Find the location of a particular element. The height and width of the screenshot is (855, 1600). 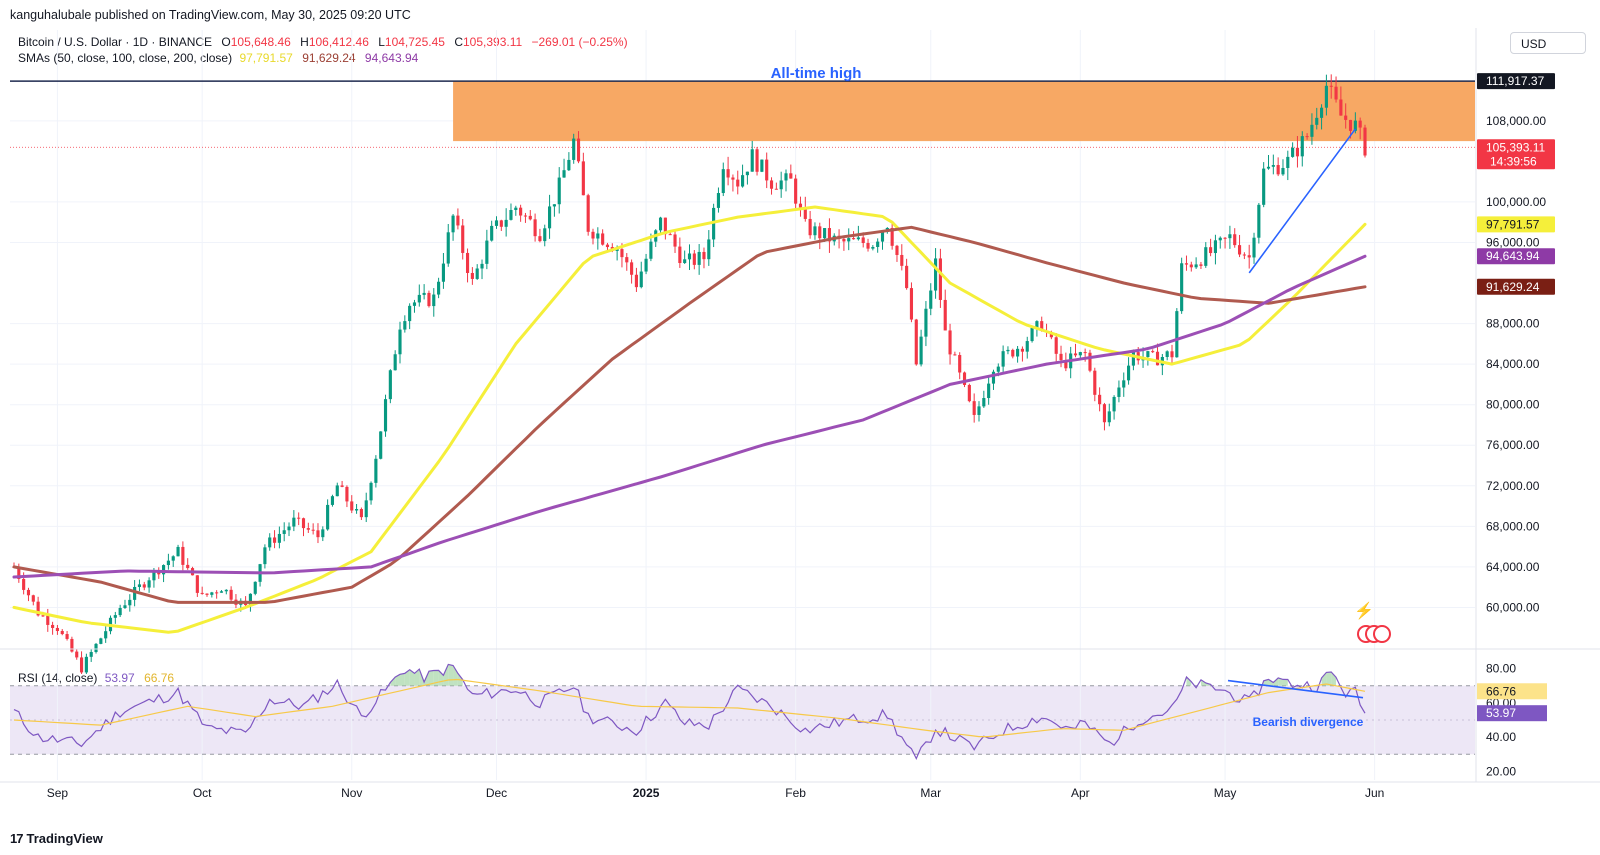

y-tick-label: 76,000.00 is located at coordinates (1513, 445).